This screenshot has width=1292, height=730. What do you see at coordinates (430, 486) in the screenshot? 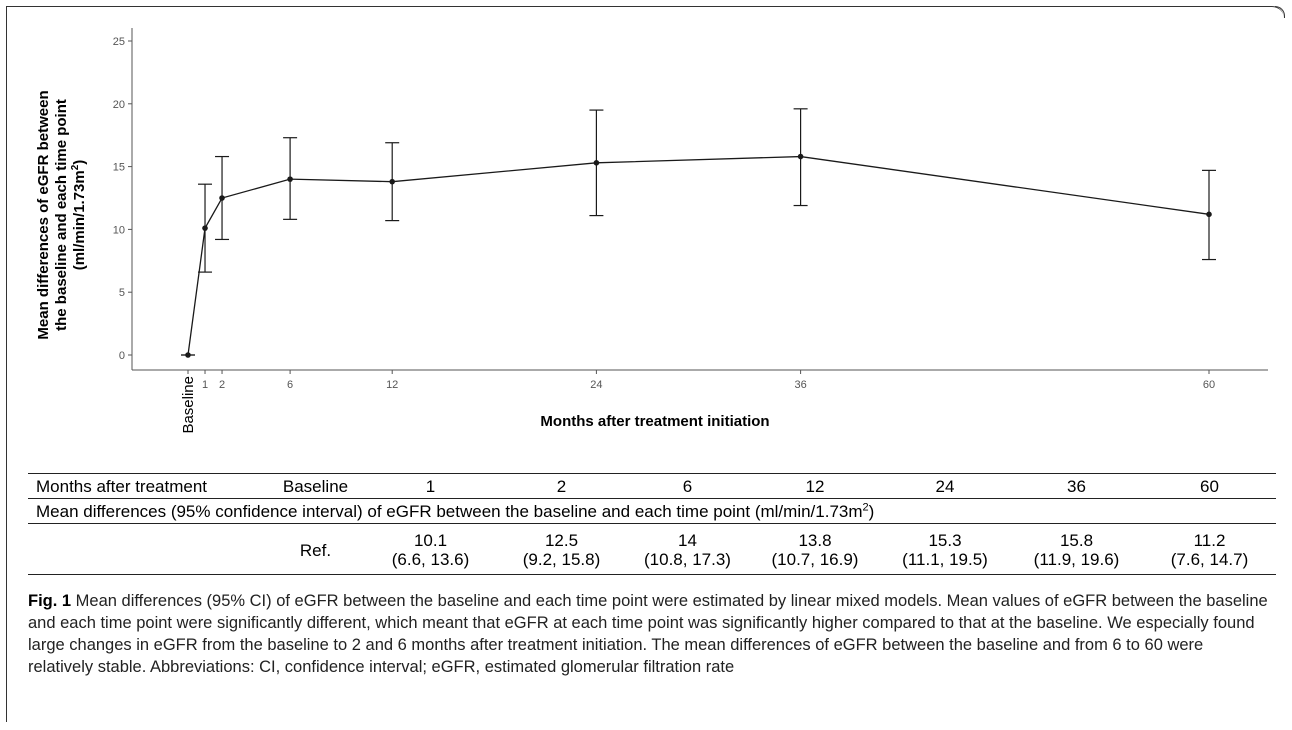
I see `table-cell: 1` at bounding box center [430, 486].